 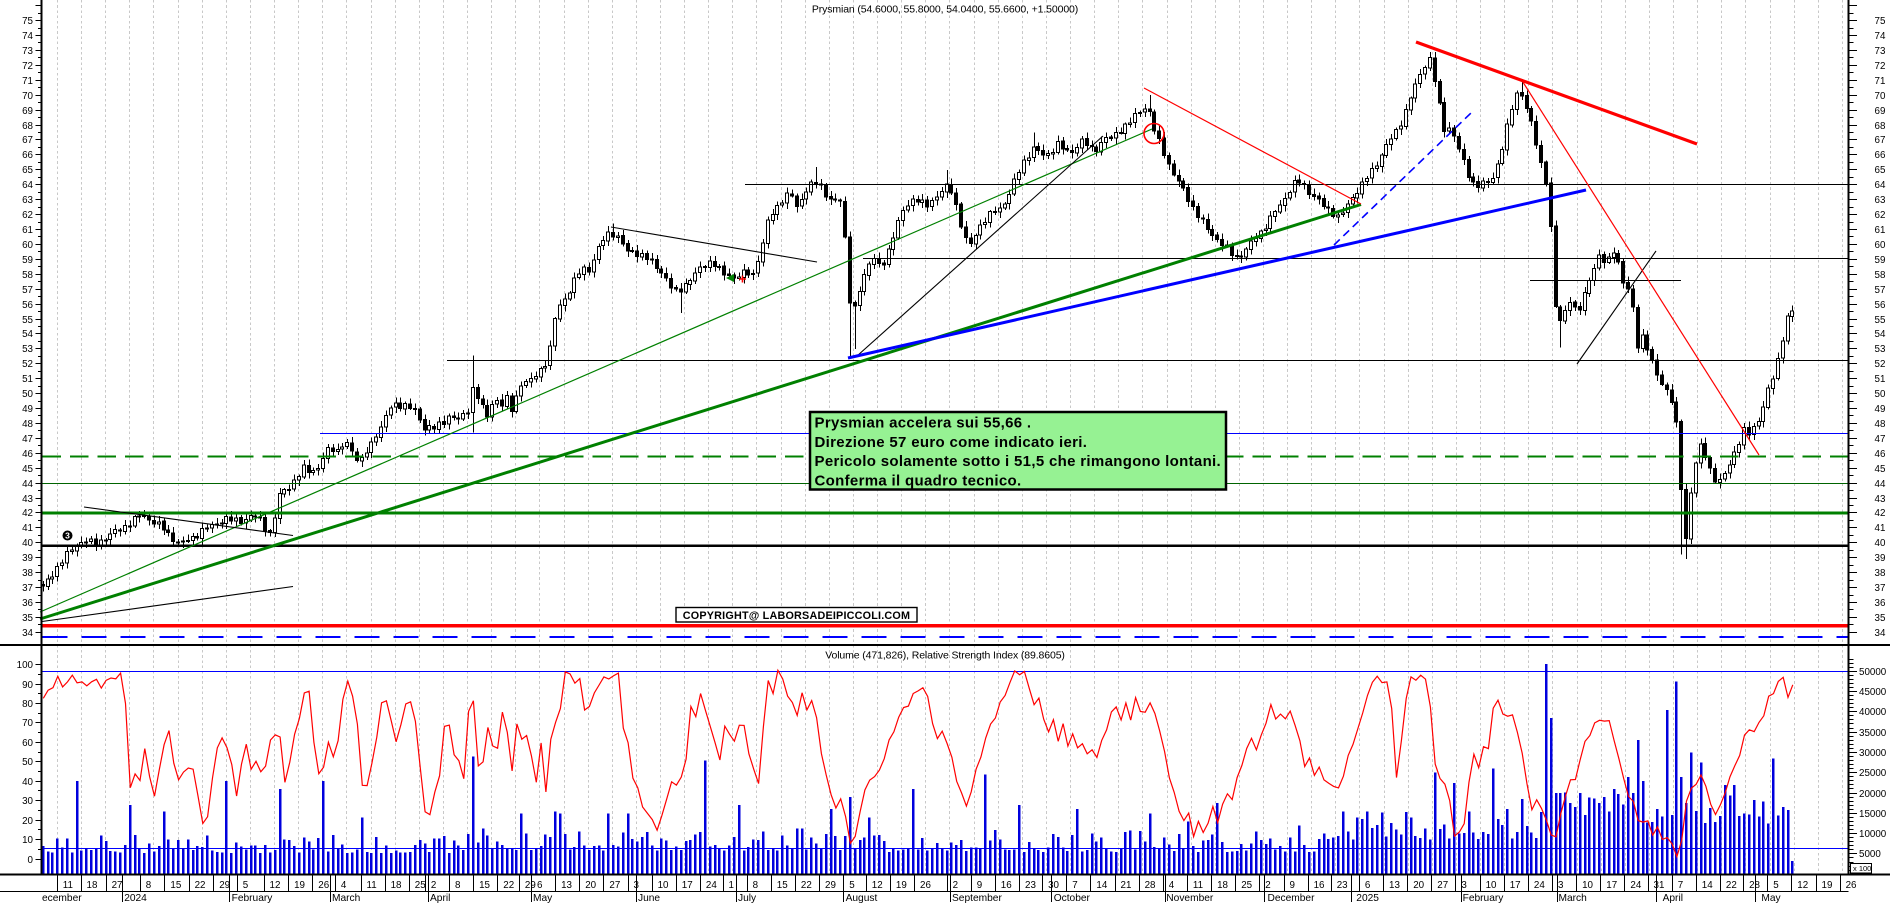 I want to click on svg-text: 5000, so click(x=1870, y=854).